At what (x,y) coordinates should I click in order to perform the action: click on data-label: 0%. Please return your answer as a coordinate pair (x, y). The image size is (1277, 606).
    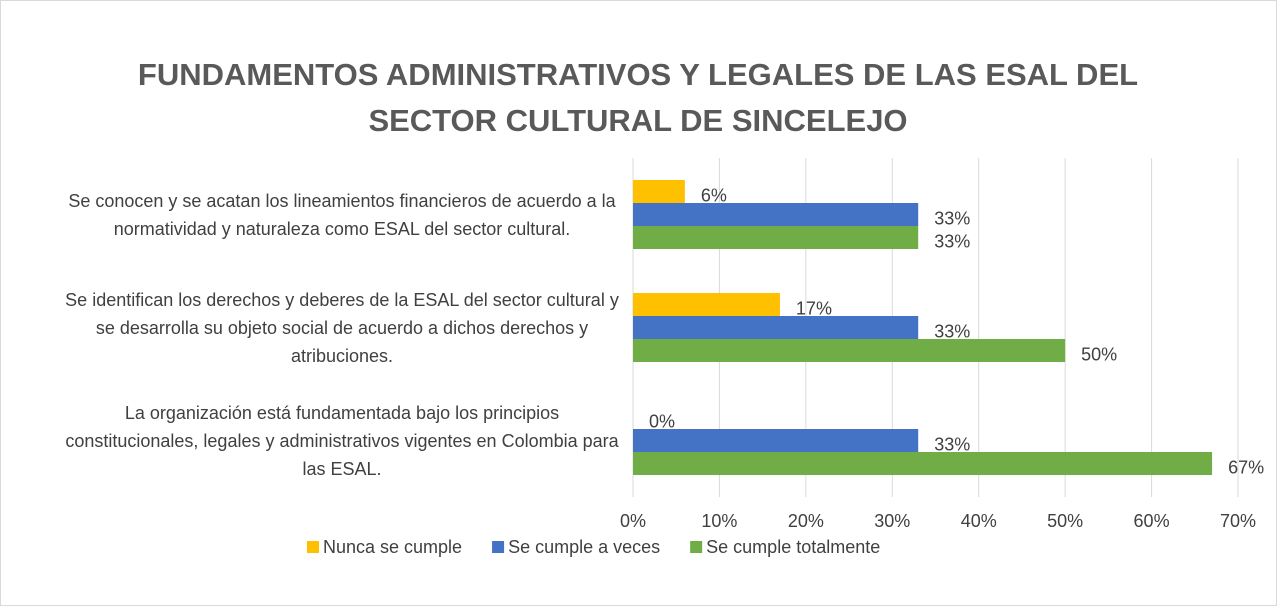
    Looking at the image, I should click on (662, 421).